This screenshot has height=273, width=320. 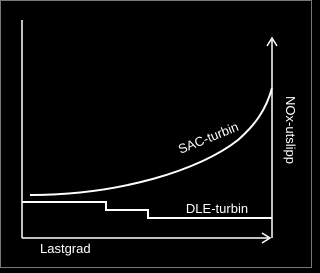 I want to click on x-arrow, so click(x=266, y=238).